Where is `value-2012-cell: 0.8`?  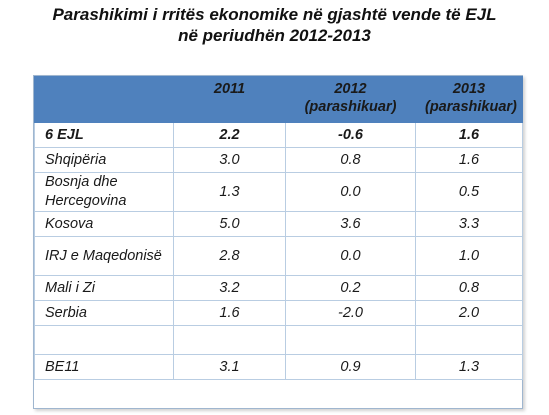 value-2012-cell: 0.8 is located at coordinates (350, 160).